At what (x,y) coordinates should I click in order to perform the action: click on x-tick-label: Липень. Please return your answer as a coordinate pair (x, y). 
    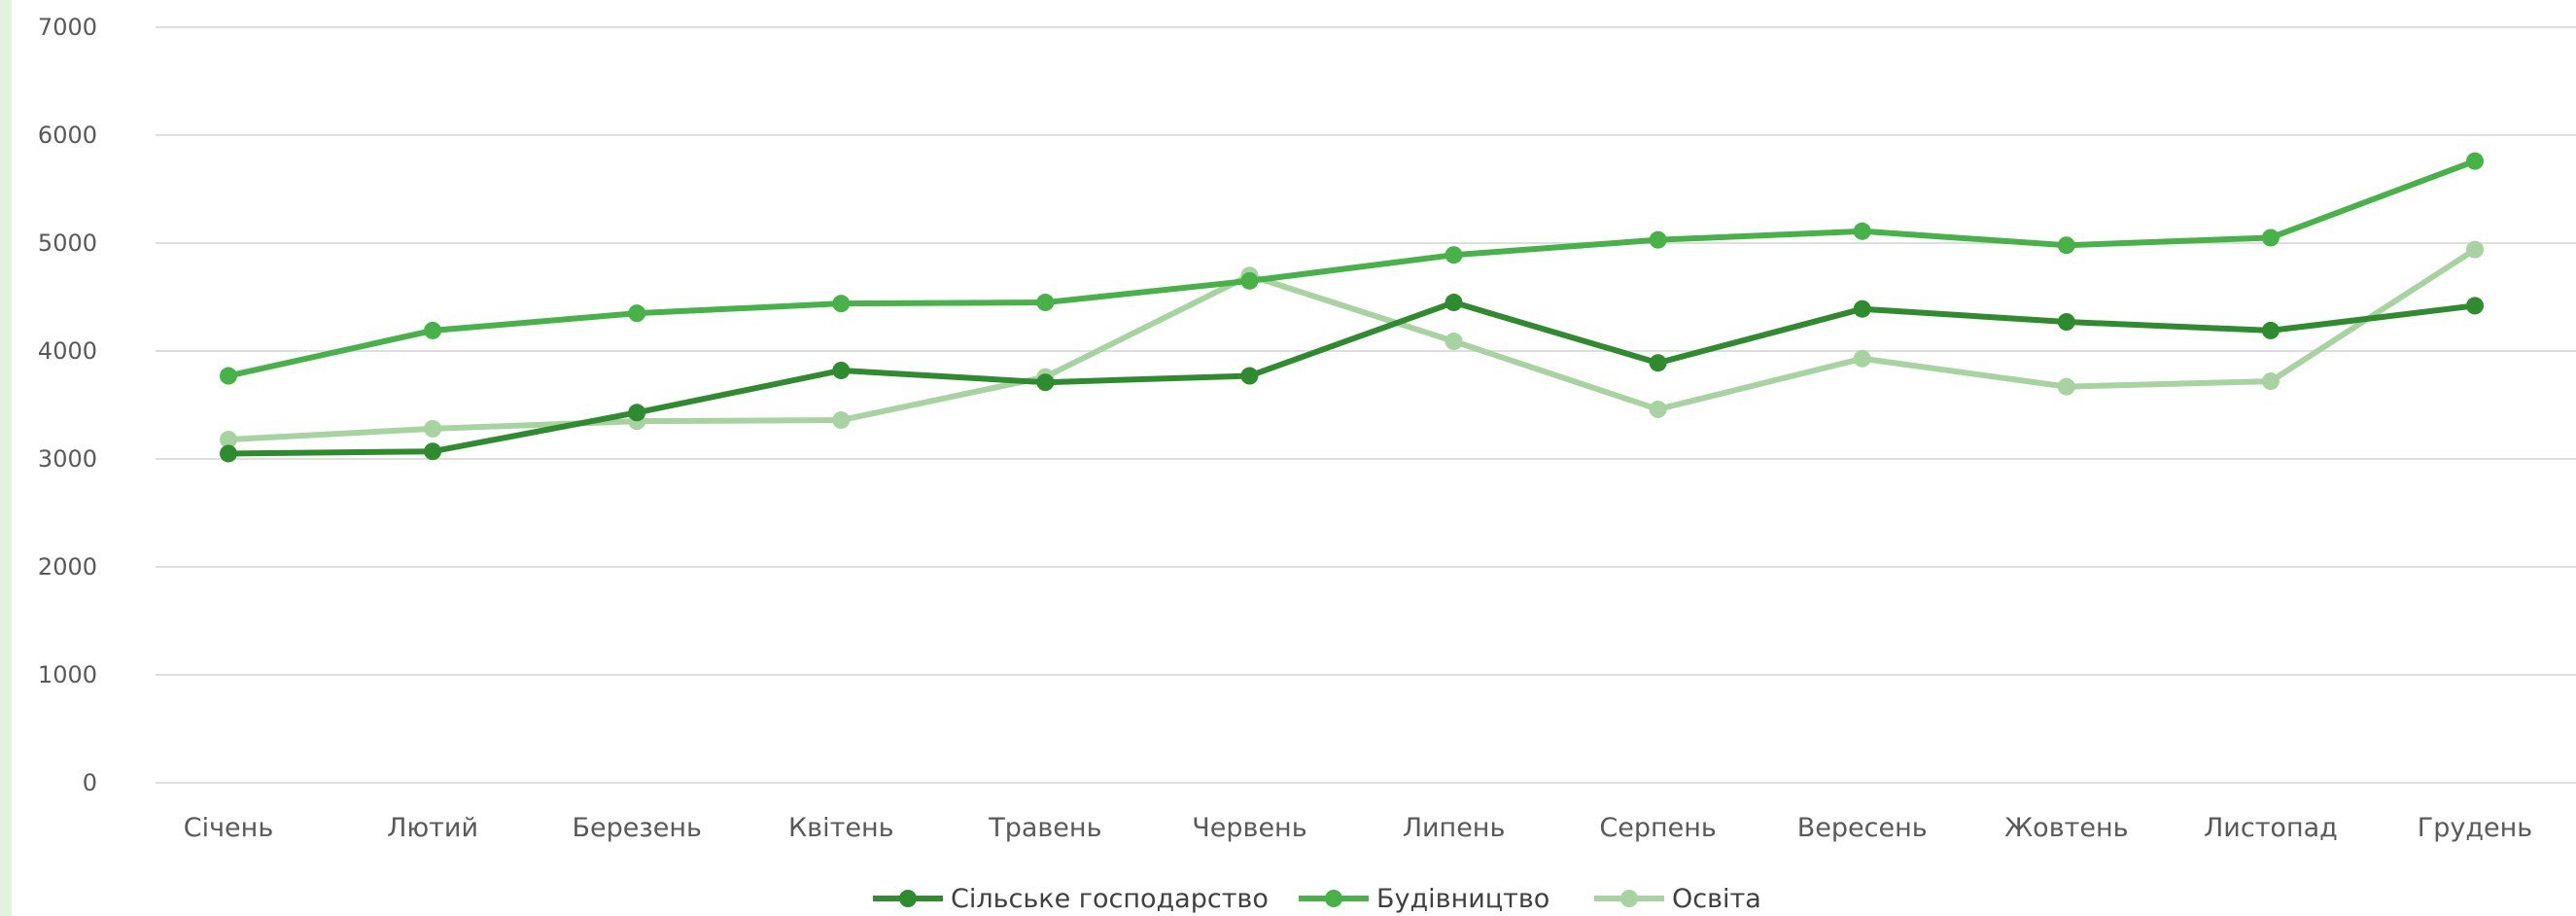
    Looking at the image, I should click on (1454, 828).